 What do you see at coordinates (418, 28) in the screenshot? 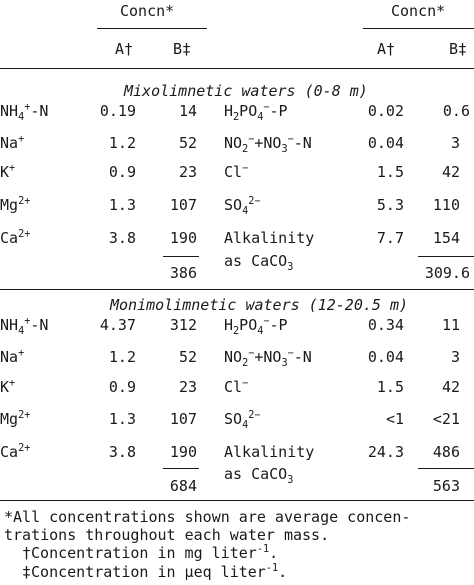
I see `right-header-rule` at bounding box center [418, 28].